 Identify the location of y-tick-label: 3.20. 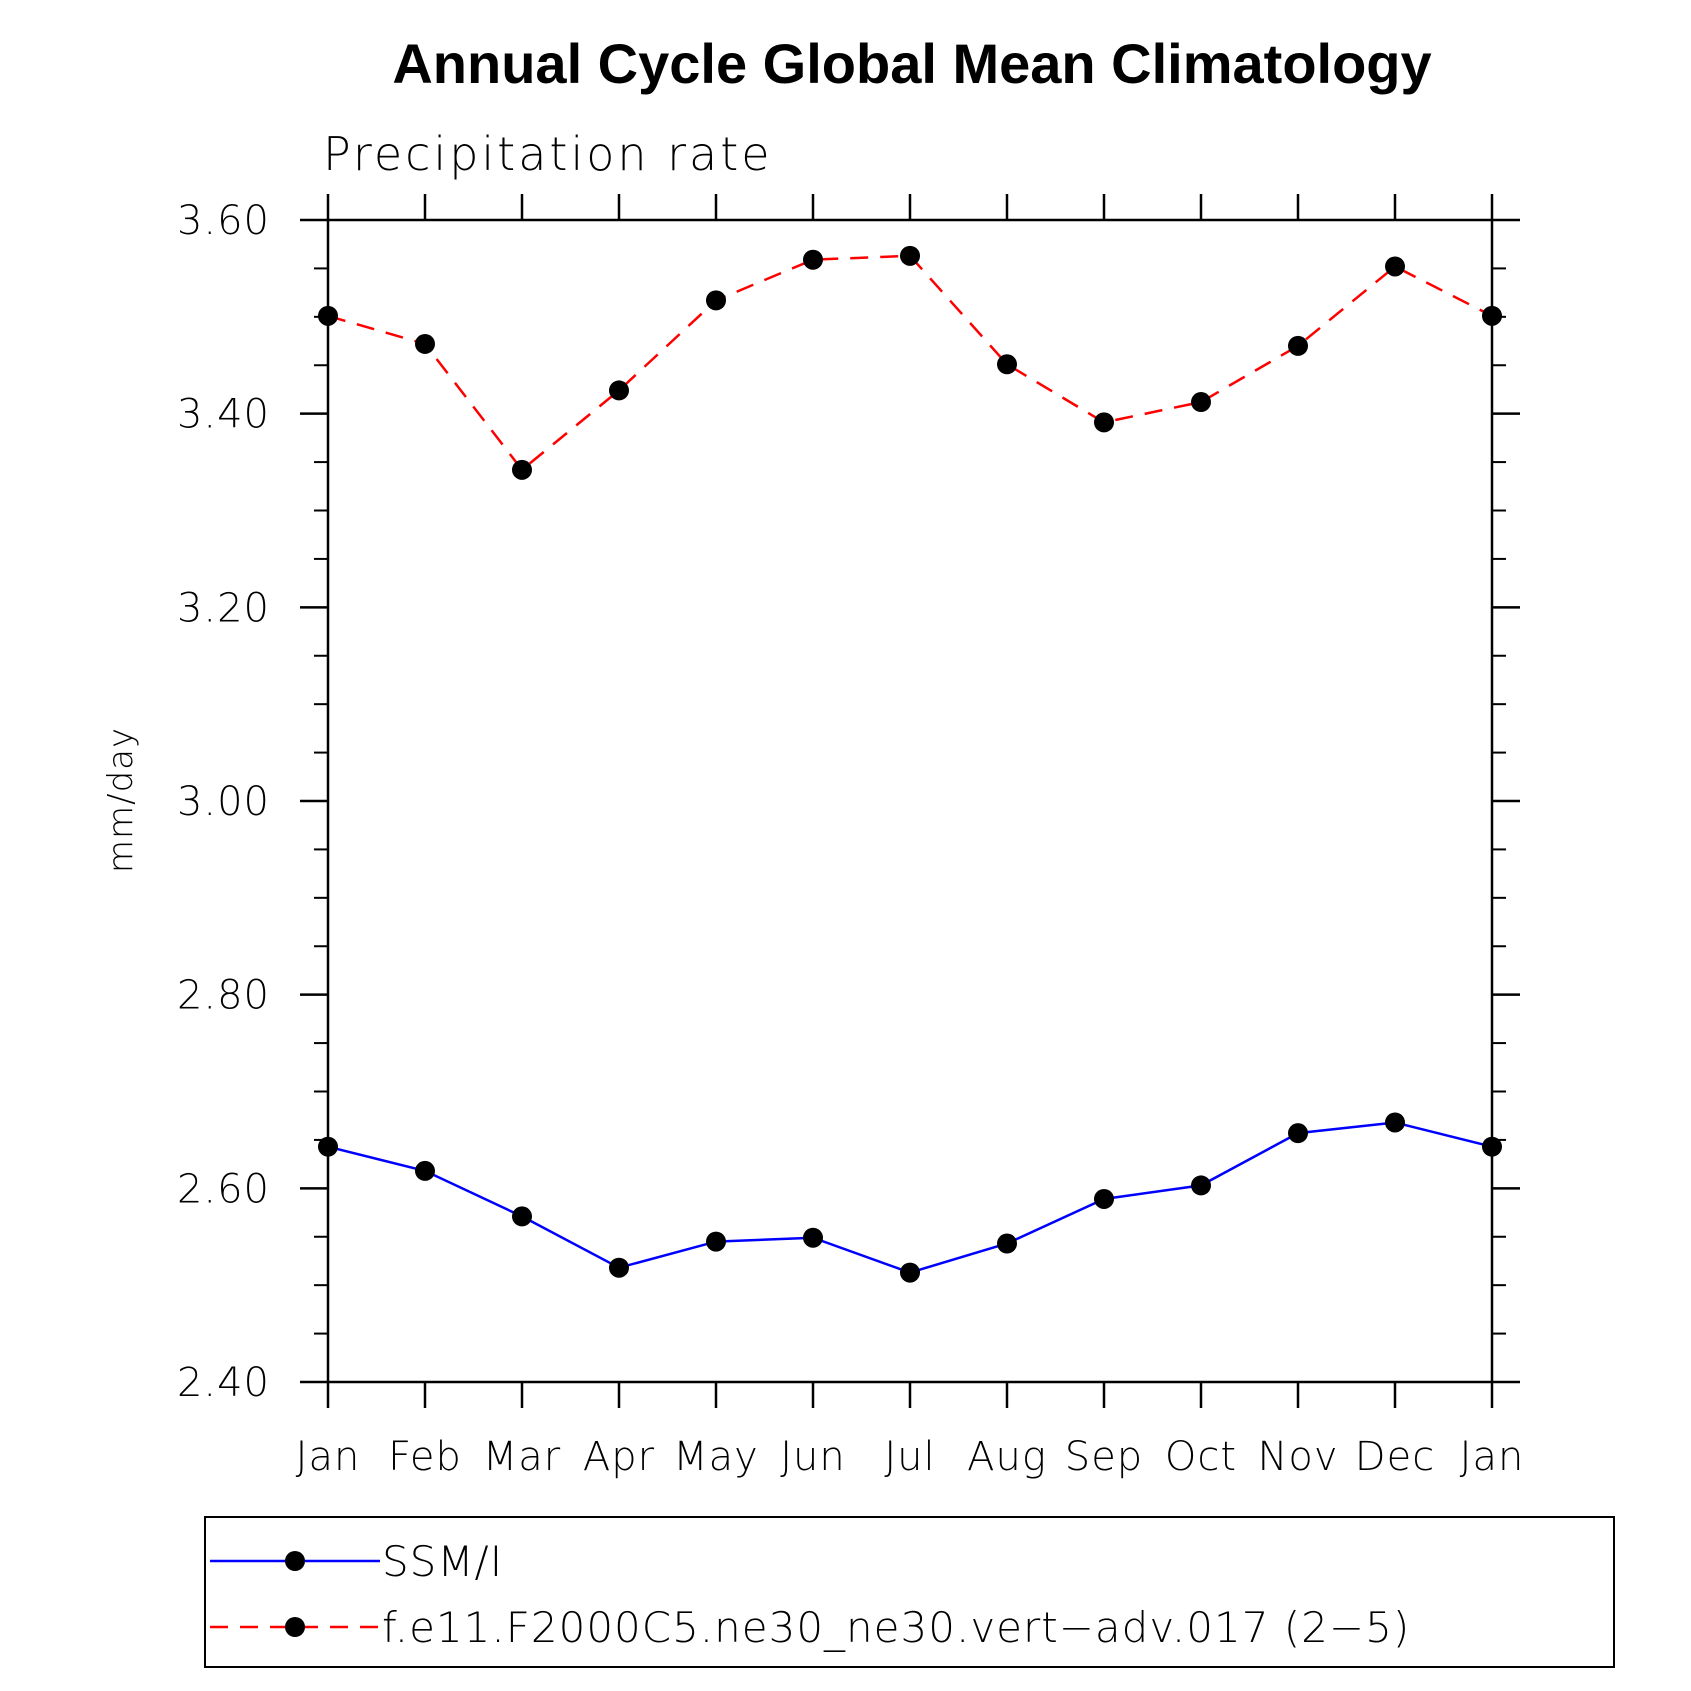
(223, 608).